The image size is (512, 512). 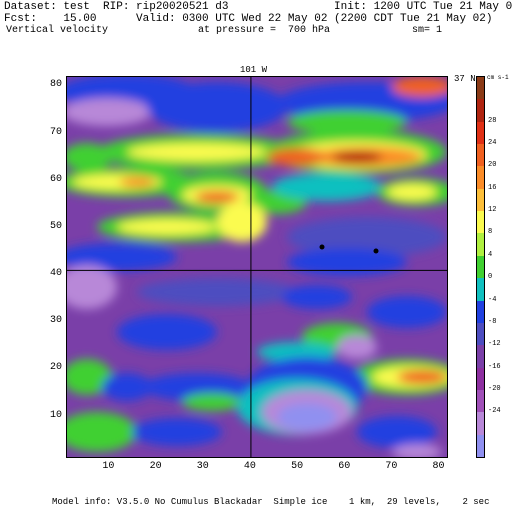 What do you see at coordinates (494, 366) in the screenshot?
I see `colorbar-tick-label: -16` at bounding box center [494, 366].